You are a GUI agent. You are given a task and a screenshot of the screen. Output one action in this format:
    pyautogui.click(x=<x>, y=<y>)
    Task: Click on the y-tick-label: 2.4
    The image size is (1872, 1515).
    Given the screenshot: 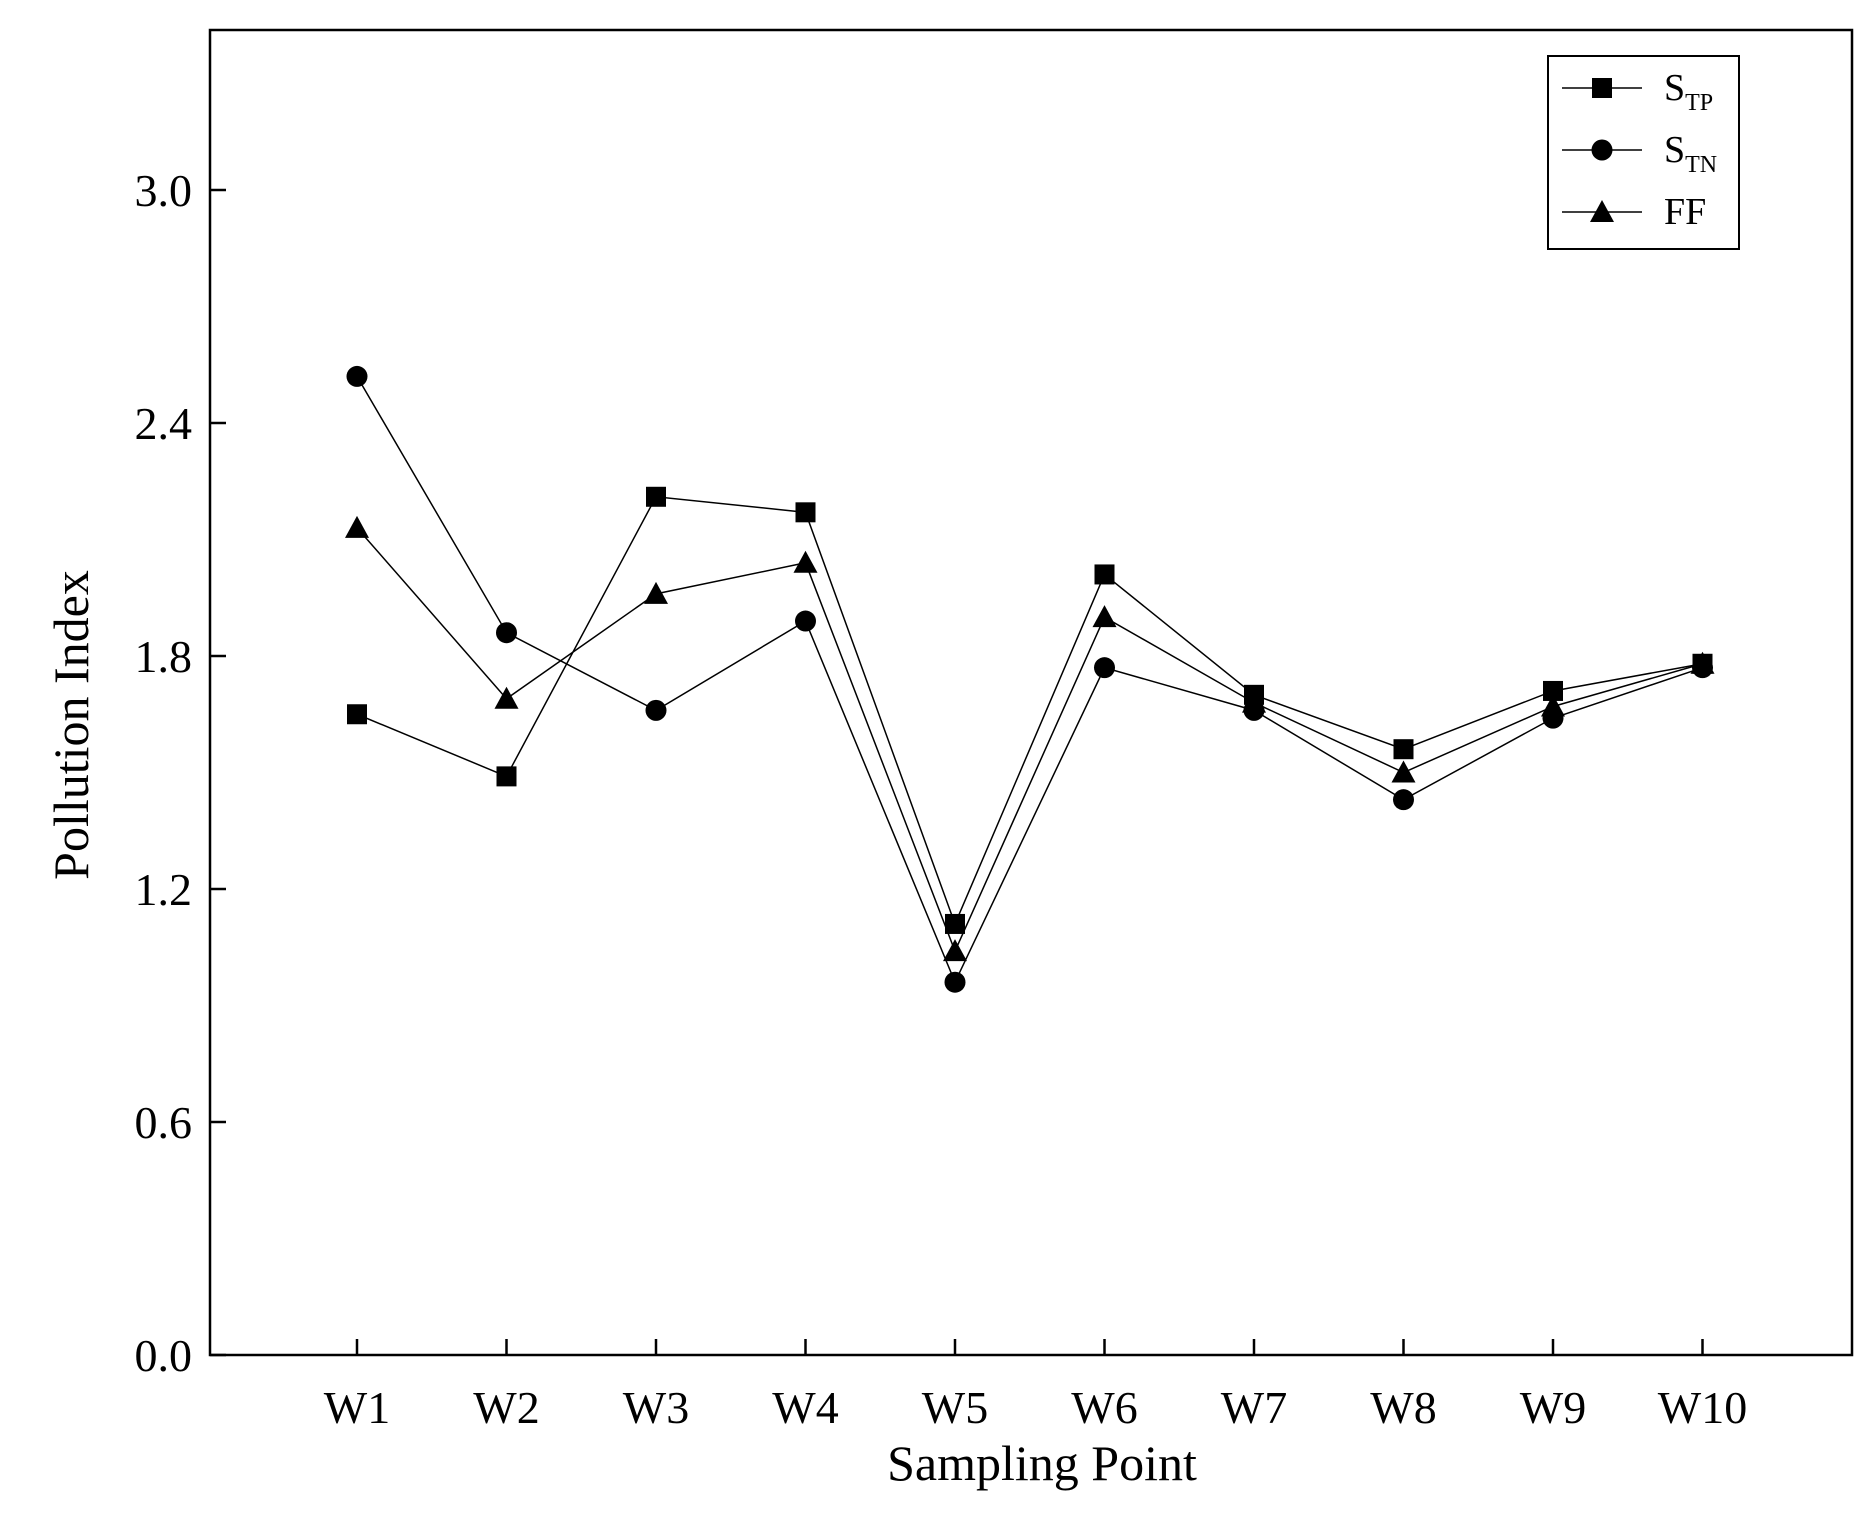 What is the action you would take?
    pyautogui.click(x=164, y=423)
    